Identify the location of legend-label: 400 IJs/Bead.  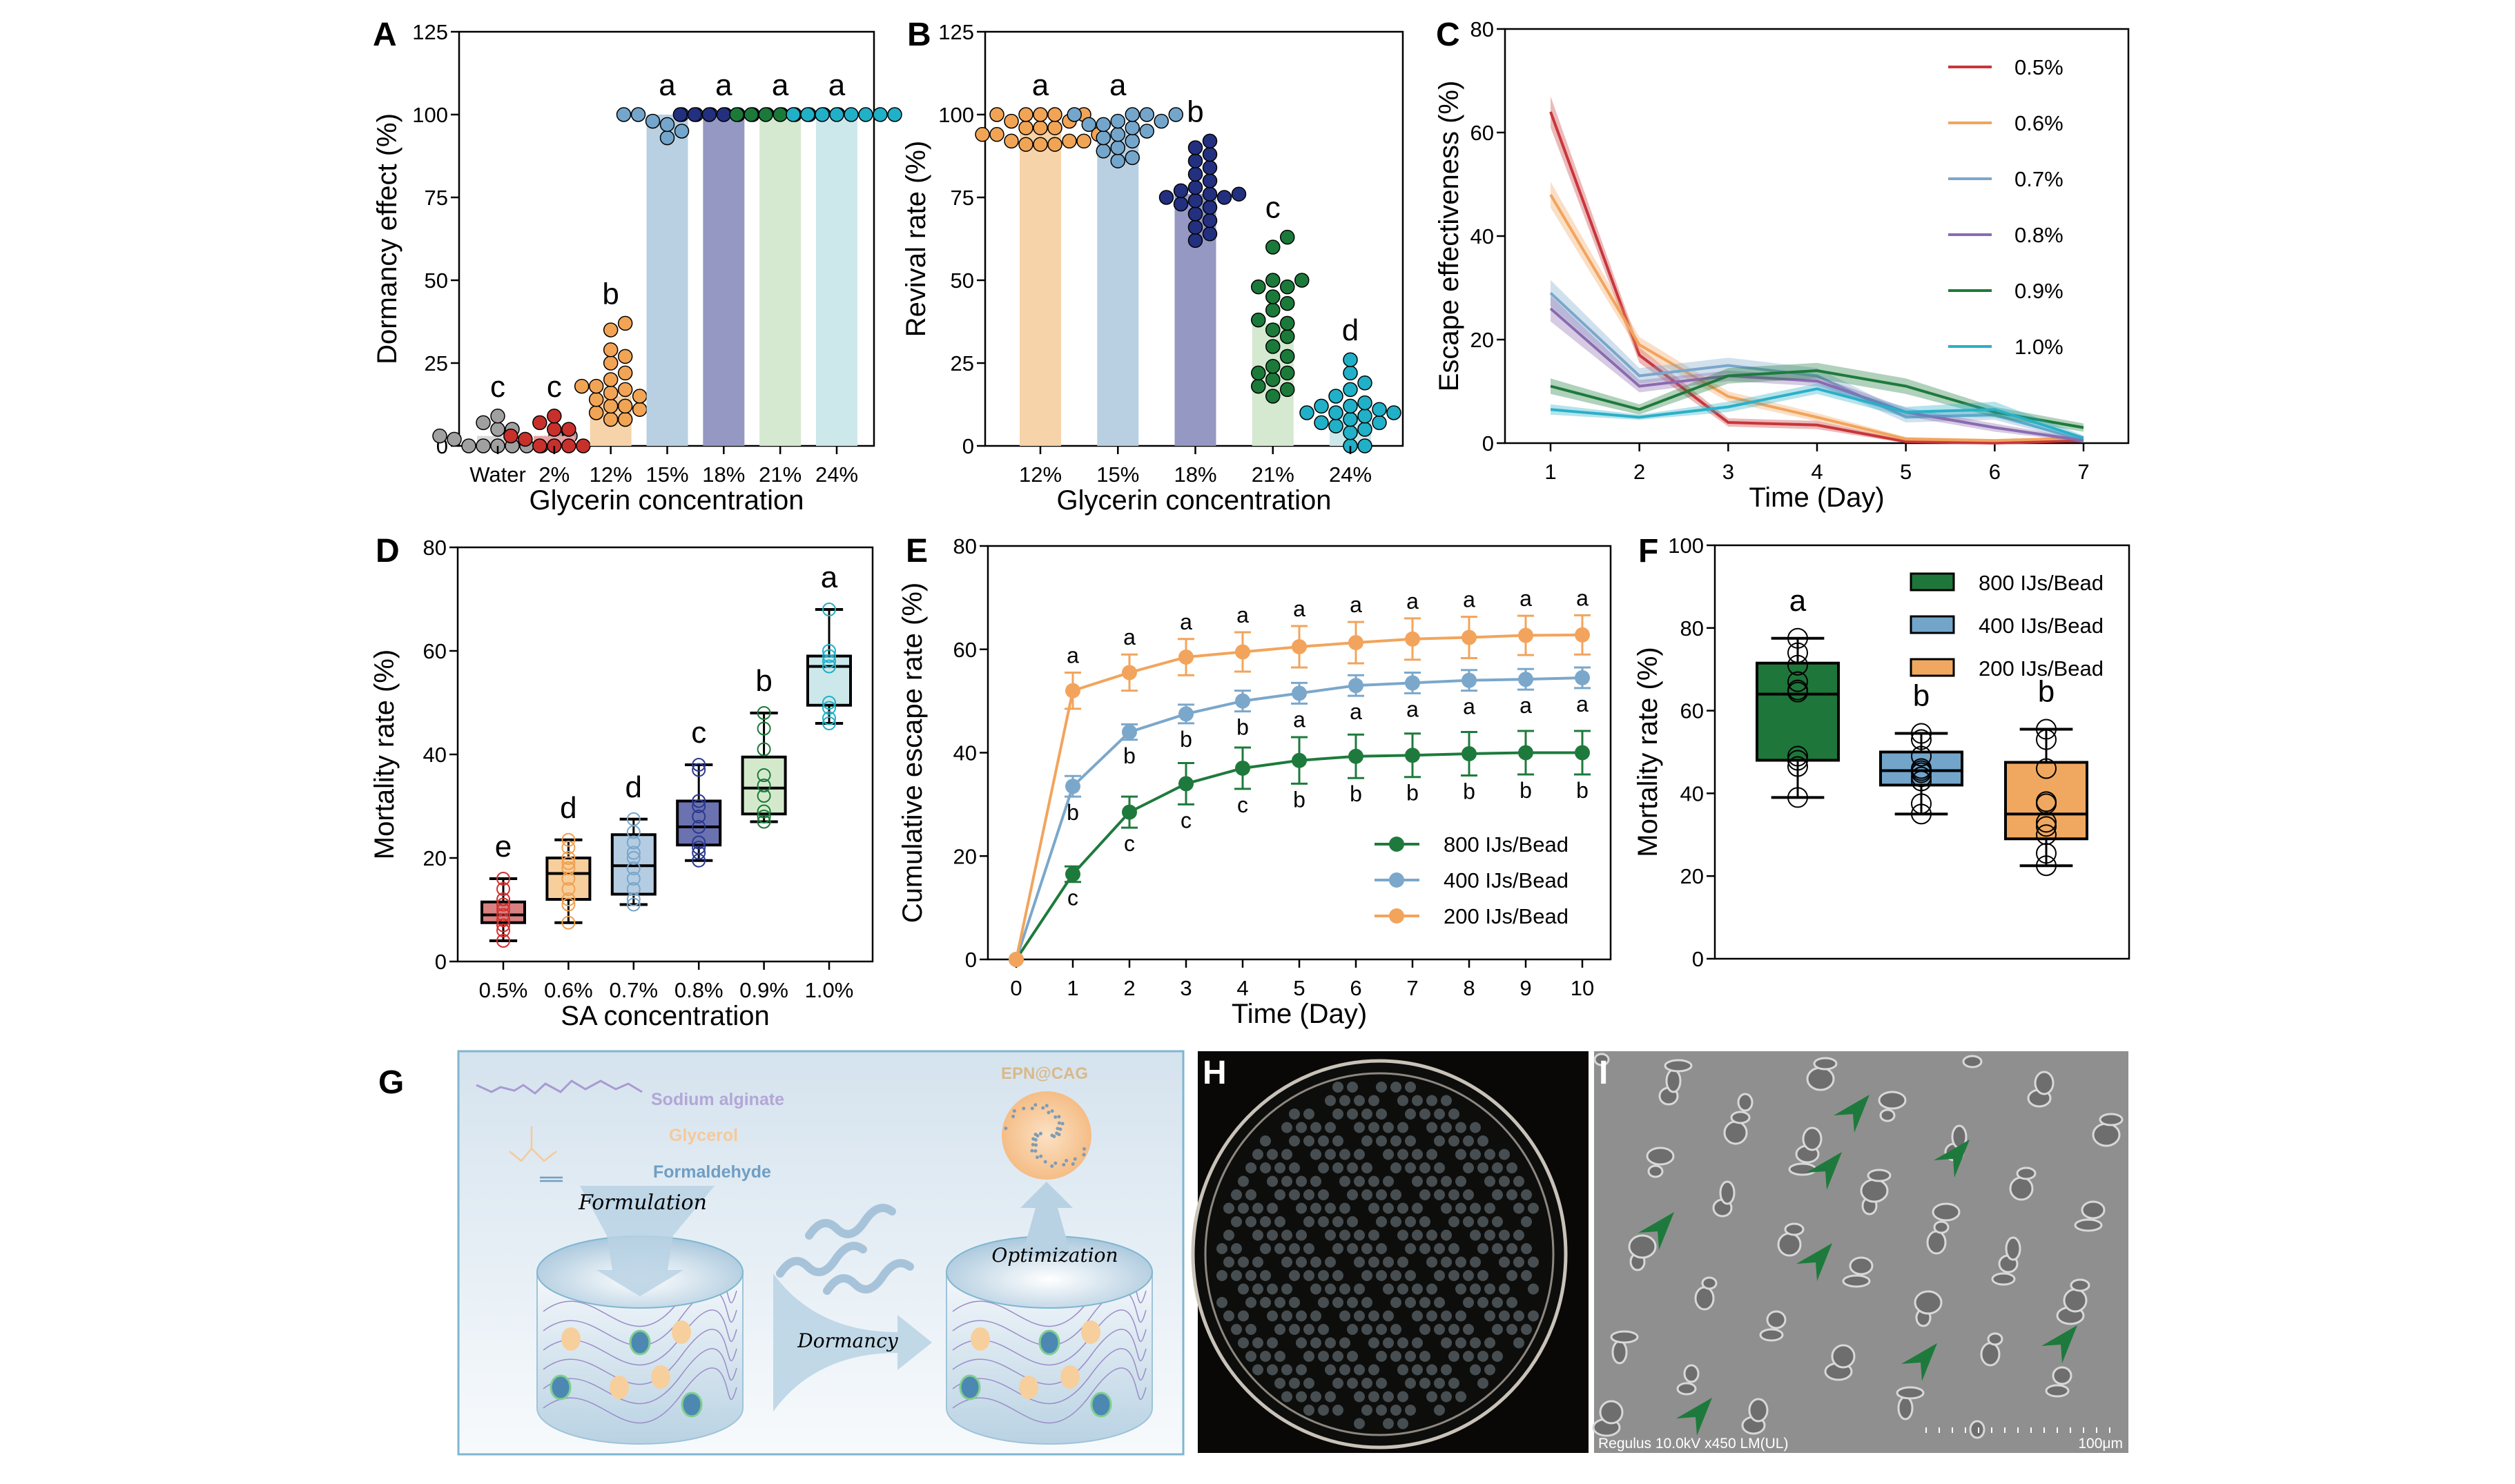
(1506, 880).